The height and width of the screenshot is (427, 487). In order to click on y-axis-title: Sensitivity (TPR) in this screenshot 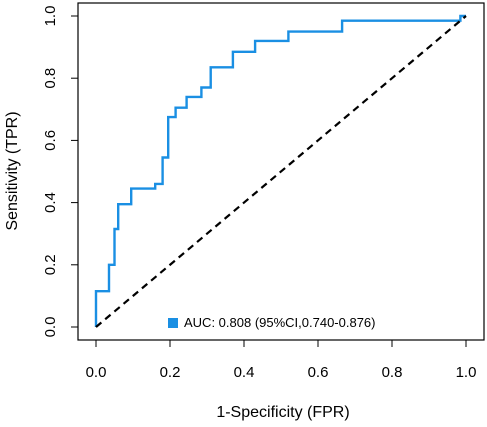, I will do `click(12, 170)`.